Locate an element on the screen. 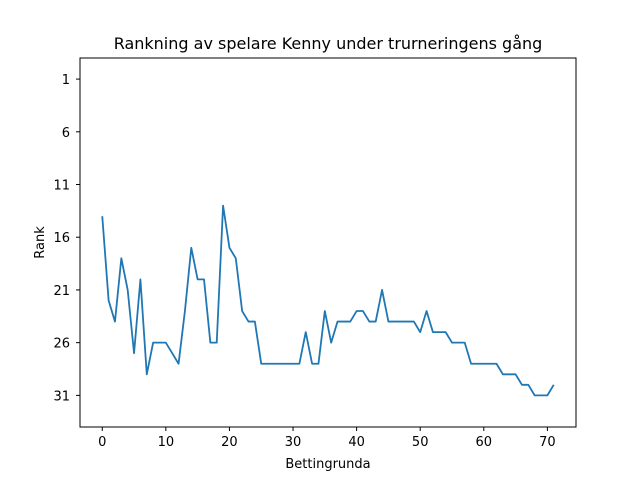  x-tick-label: 50 is located at coordinates (420, 442).